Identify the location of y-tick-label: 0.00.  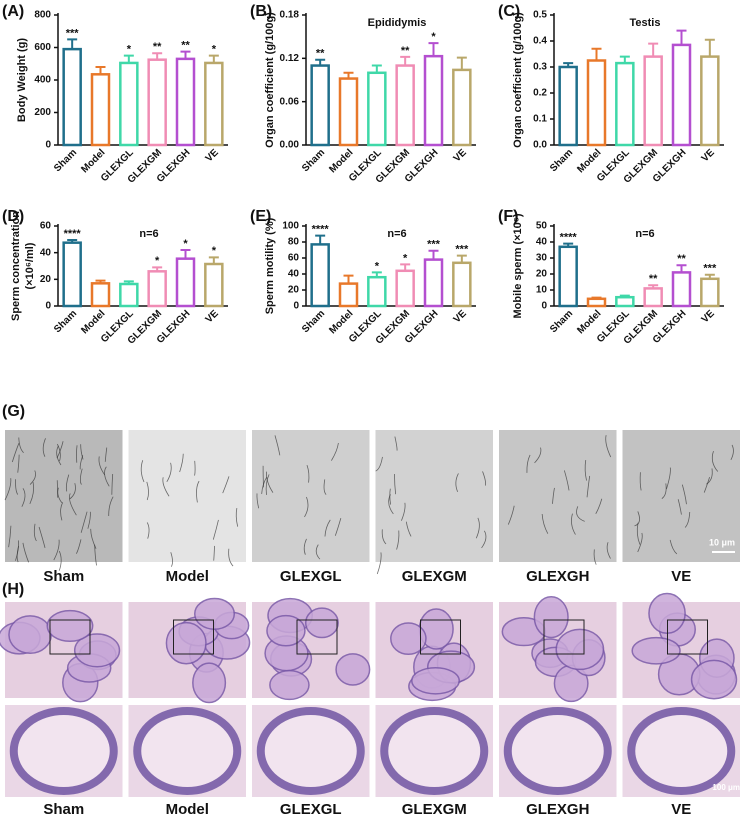
(290, 145).